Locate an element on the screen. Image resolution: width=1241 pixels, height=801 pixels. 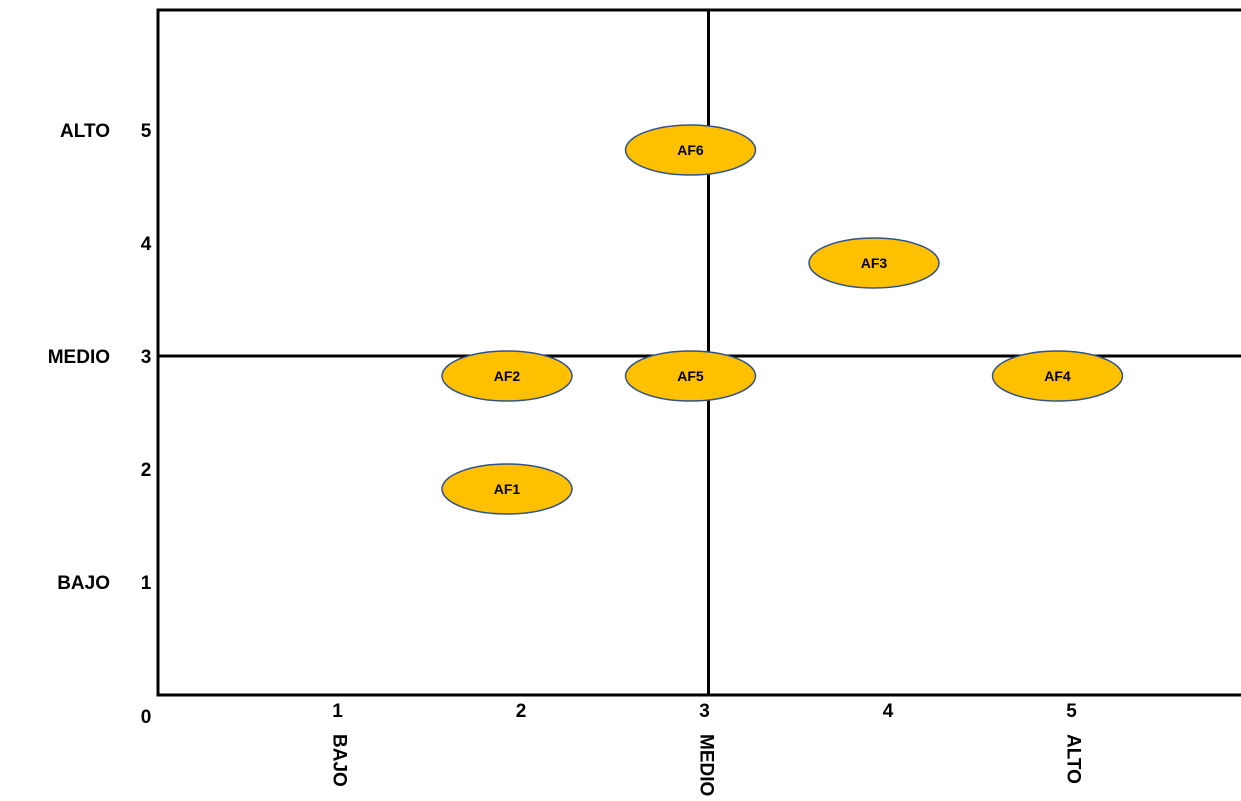
y-tick-label: 5 is located at coordinates (146, 131).